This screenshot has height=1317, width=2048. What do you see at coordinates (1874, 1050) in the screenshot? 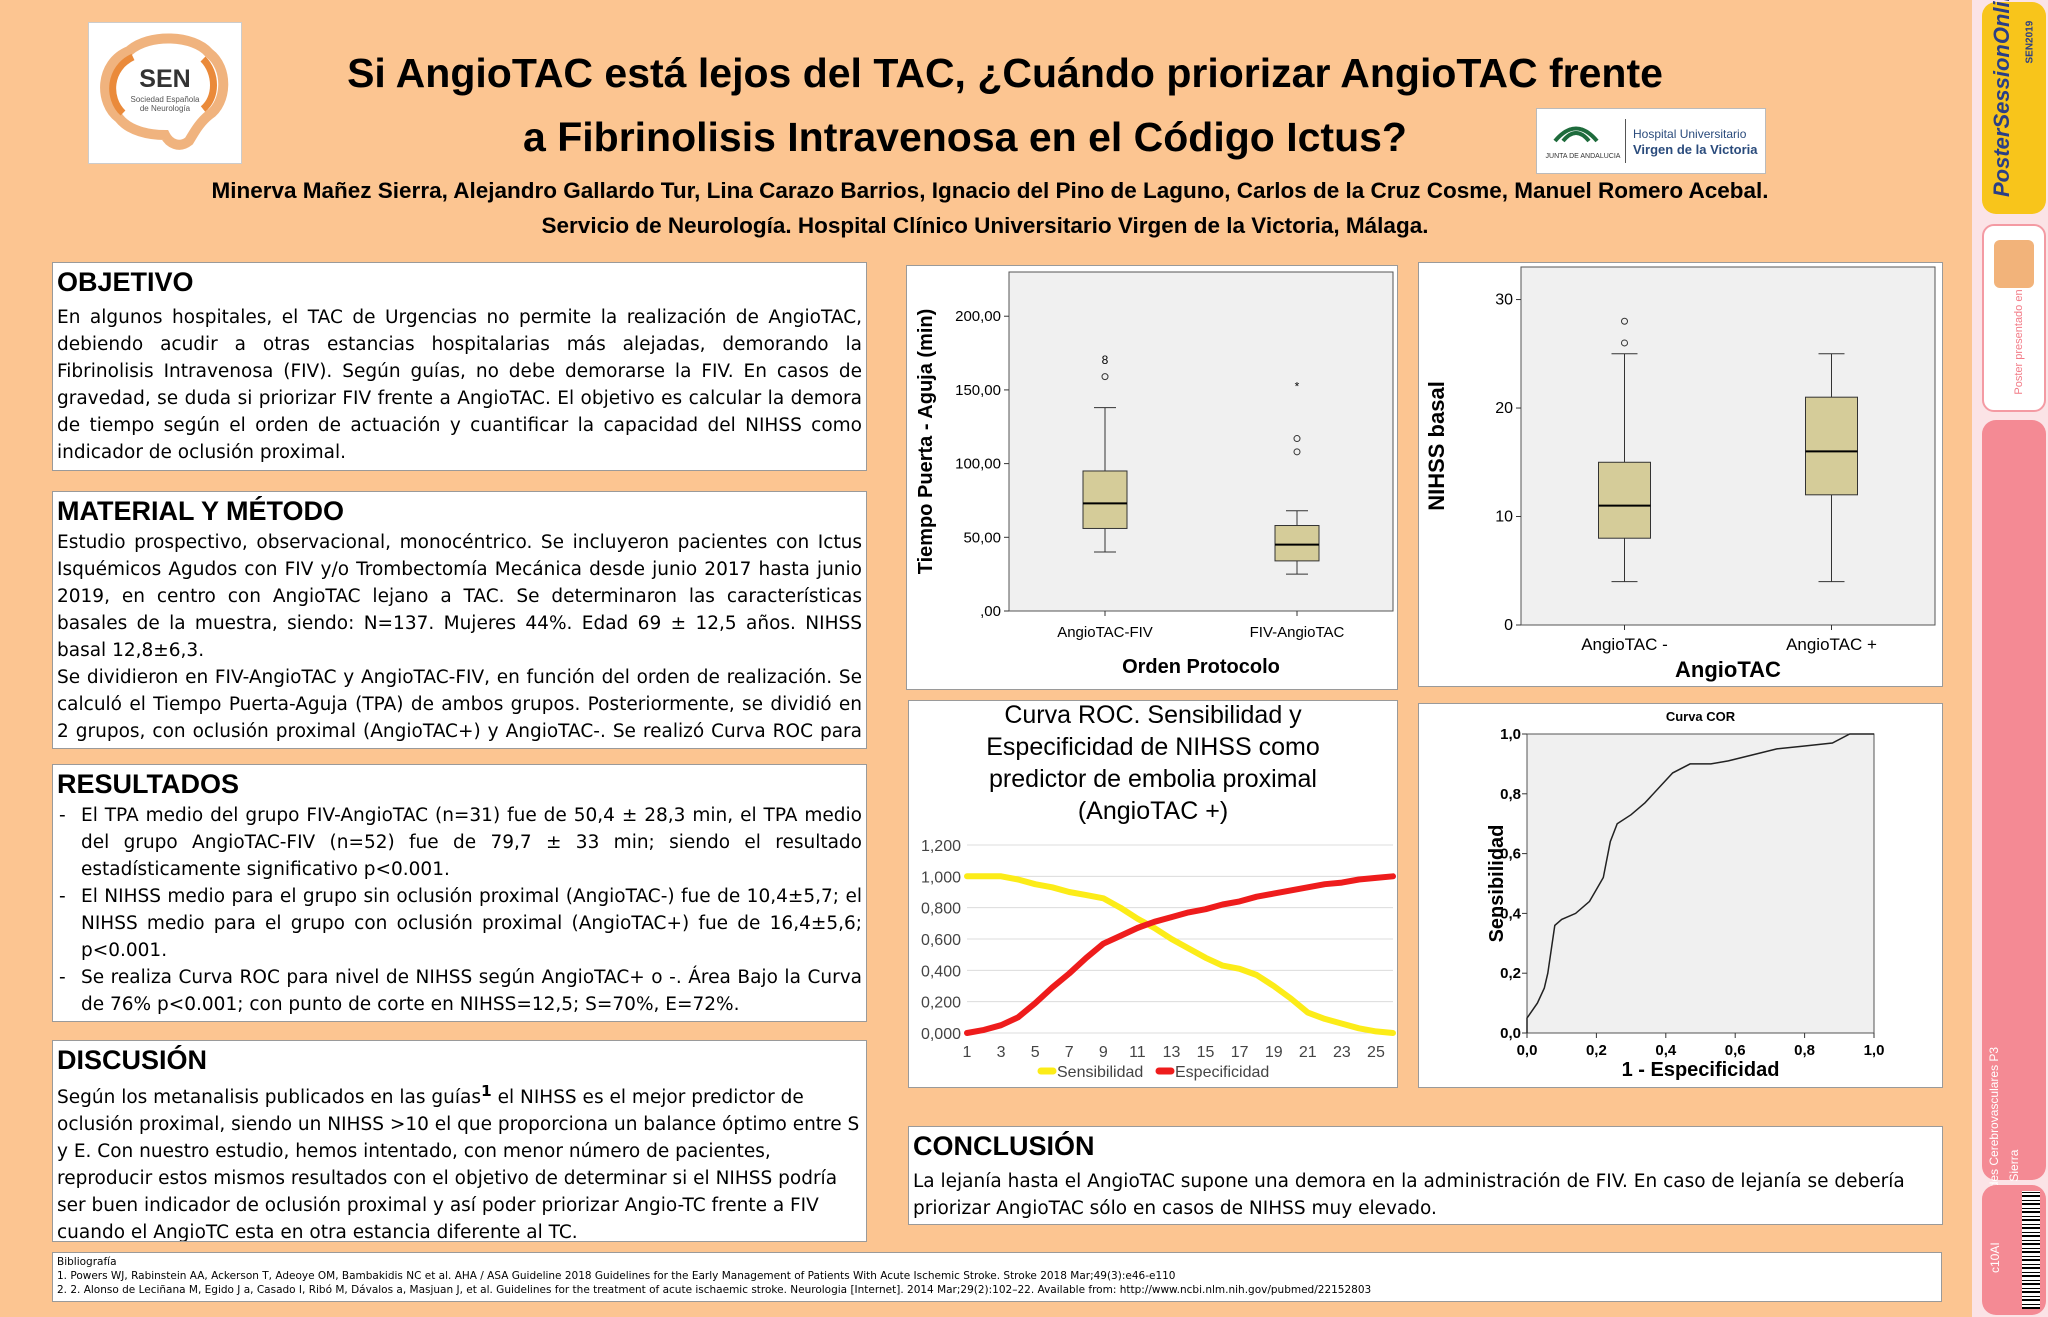
I see `x-tick-label: 1,0` at bounding box center [1874, 1050].